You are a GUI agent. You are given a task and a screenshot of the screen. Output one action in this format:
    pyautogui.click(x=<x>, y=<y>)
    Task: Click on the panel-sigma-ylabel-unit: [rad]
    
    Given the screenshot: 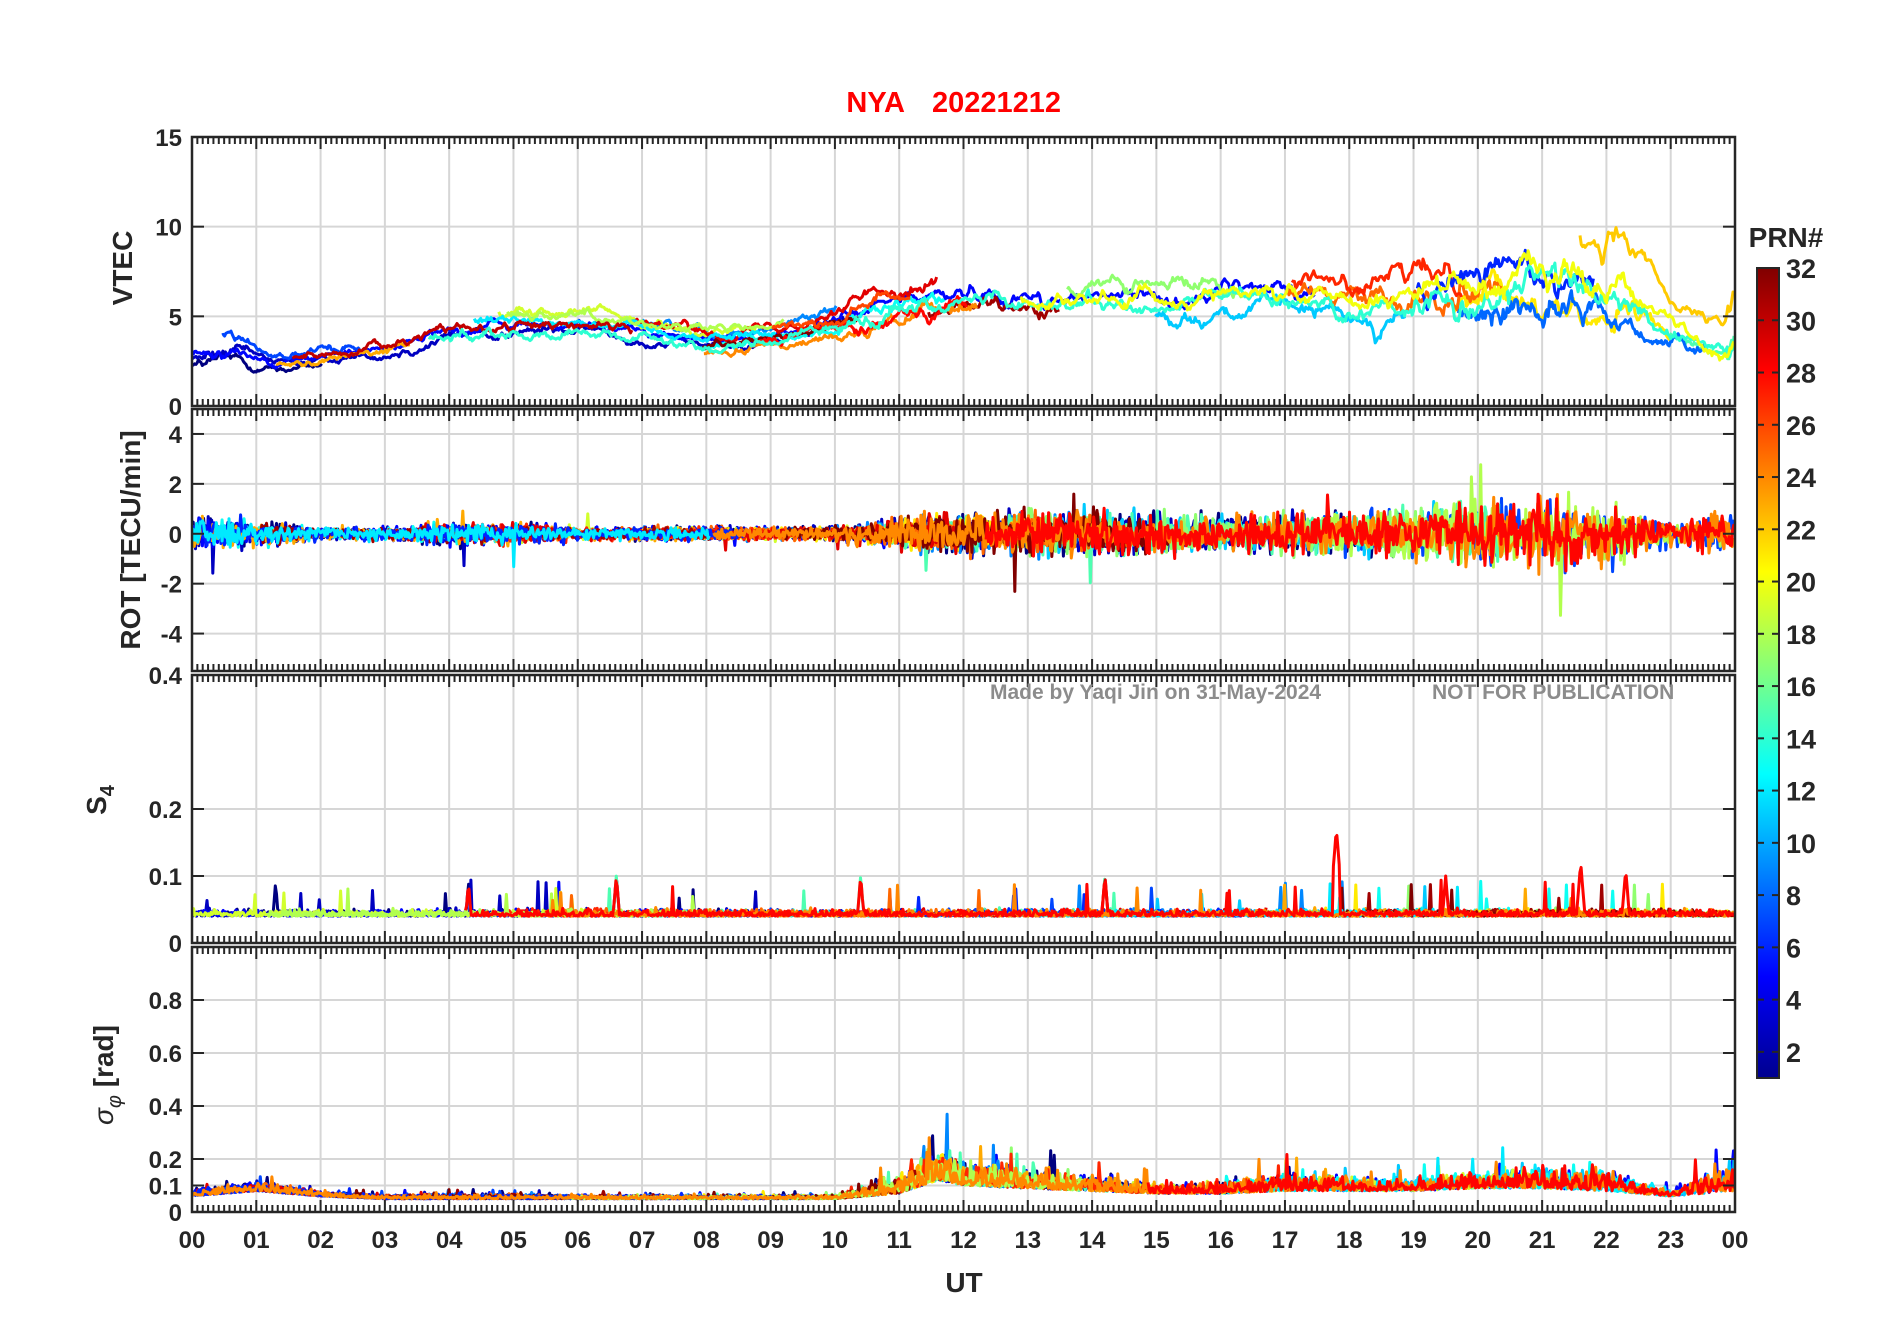 What is the action you would take?
    pyautogui.click(x=103, y=1056)
    